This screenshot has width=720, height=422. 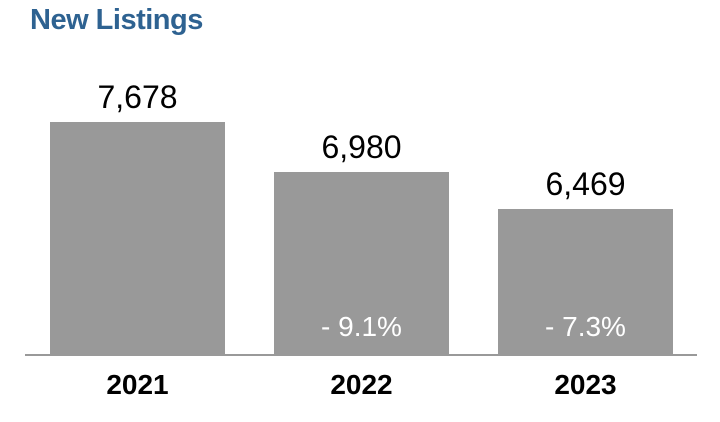 What do you see at coordinates (585, 384) in the screenshot?
I see `year-label-2023: 2023` at bounding box center [585, 384].